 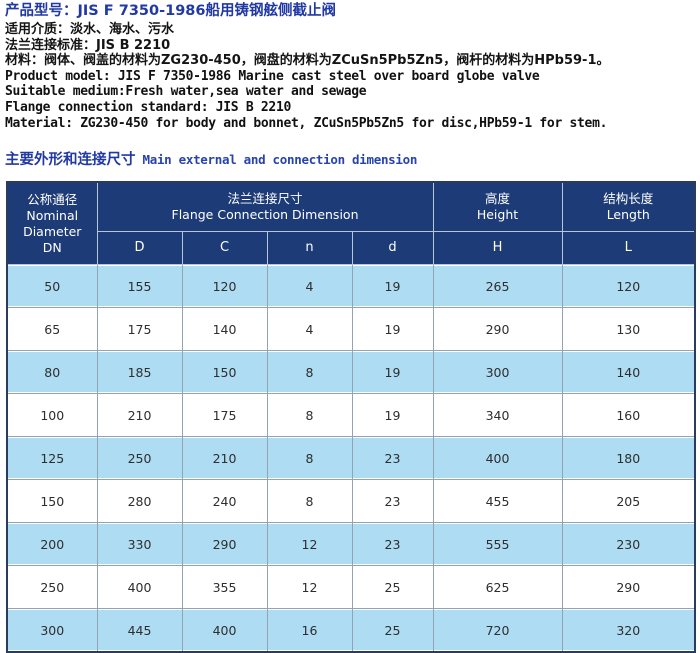 What do you see at coordinates (170, 11) in the screenshot?
I see `product-model-cn: 产品型号：JIS F 7350-1986船用铸钢舷侧截止阀` at bounding box center [170, 11].